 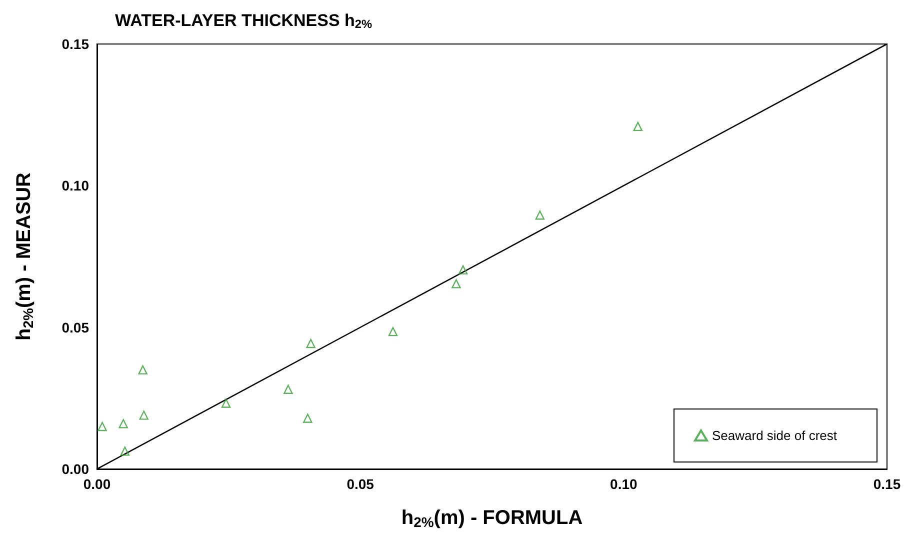 What do you see at coordinates (76, 44) in the screenshot?
I see `y-tick-label: 0.15` at bounding box center [76, 44].